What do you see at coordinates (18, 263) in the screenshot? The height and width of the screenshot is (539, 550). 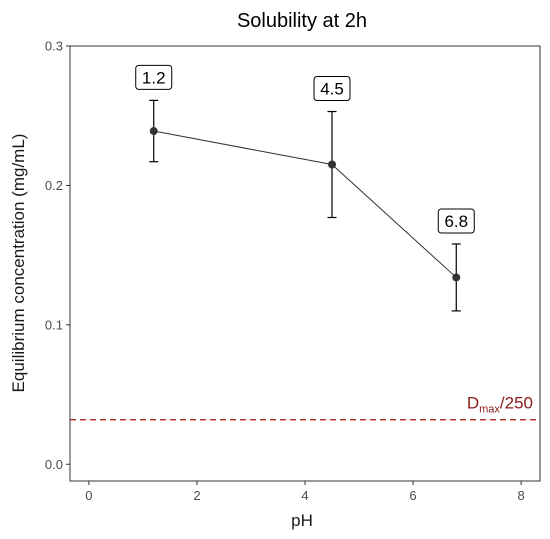 I see `y-axis-title: Equilibrium concentration (mg/mL)` at bounding box center [18, 263].